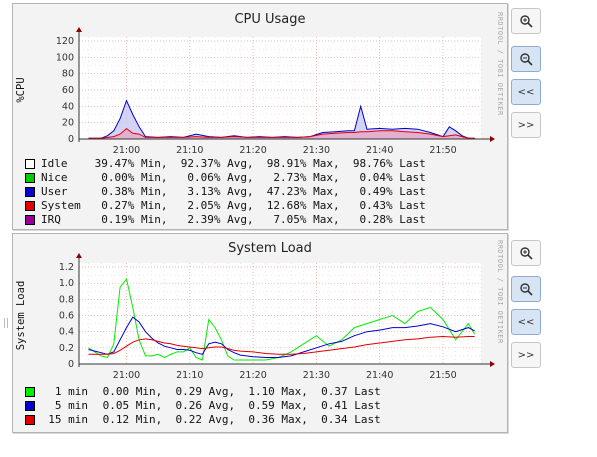  I want to click on y-tick-label: 60, so click(68, 90).